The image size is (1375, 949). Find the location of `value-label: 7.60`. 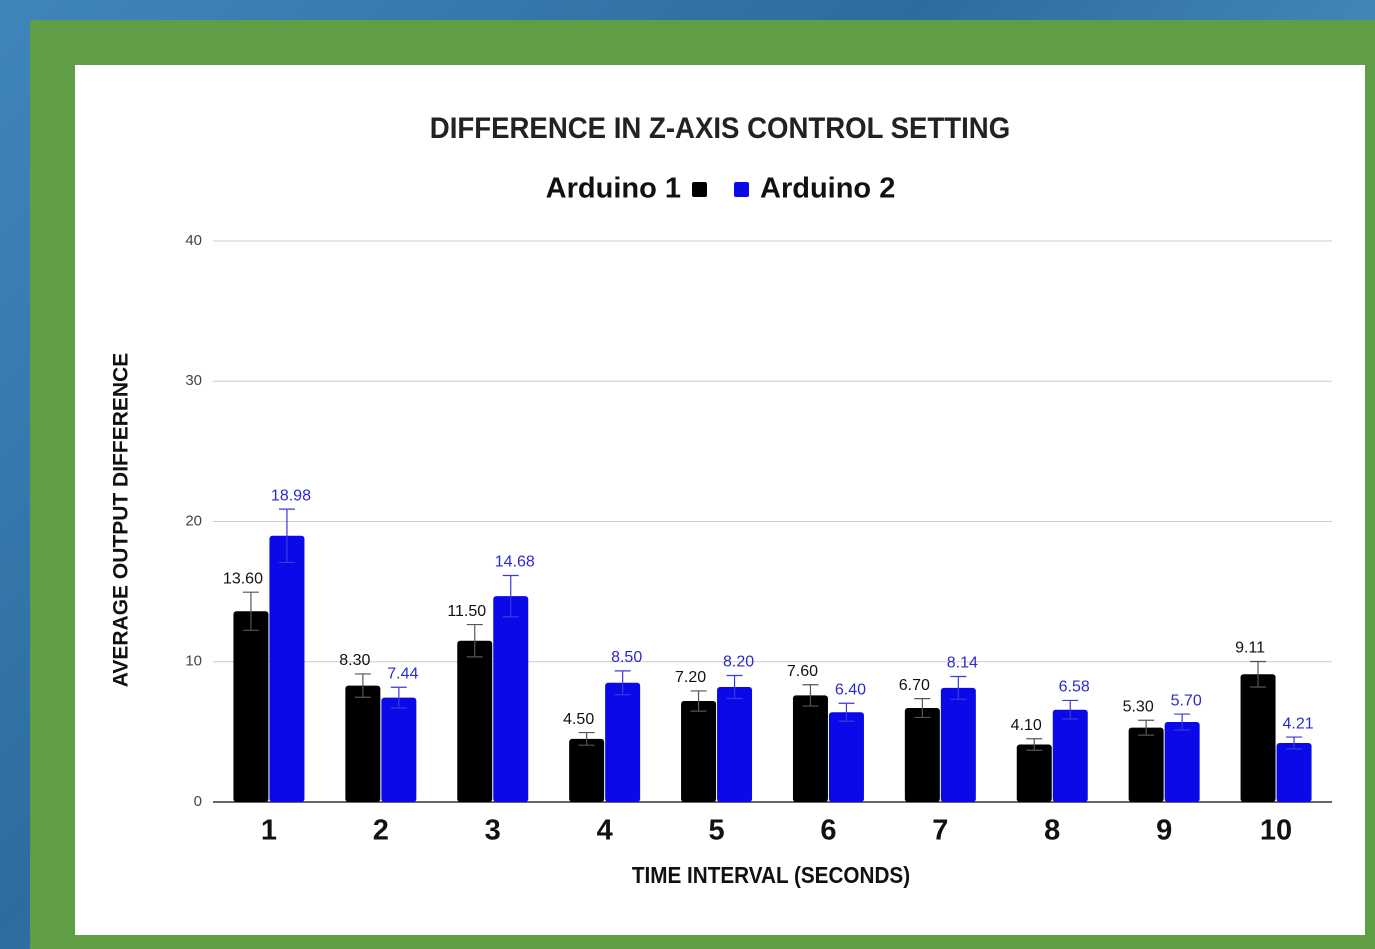

value-label: 7.60 is located at coordinates (802, 671).